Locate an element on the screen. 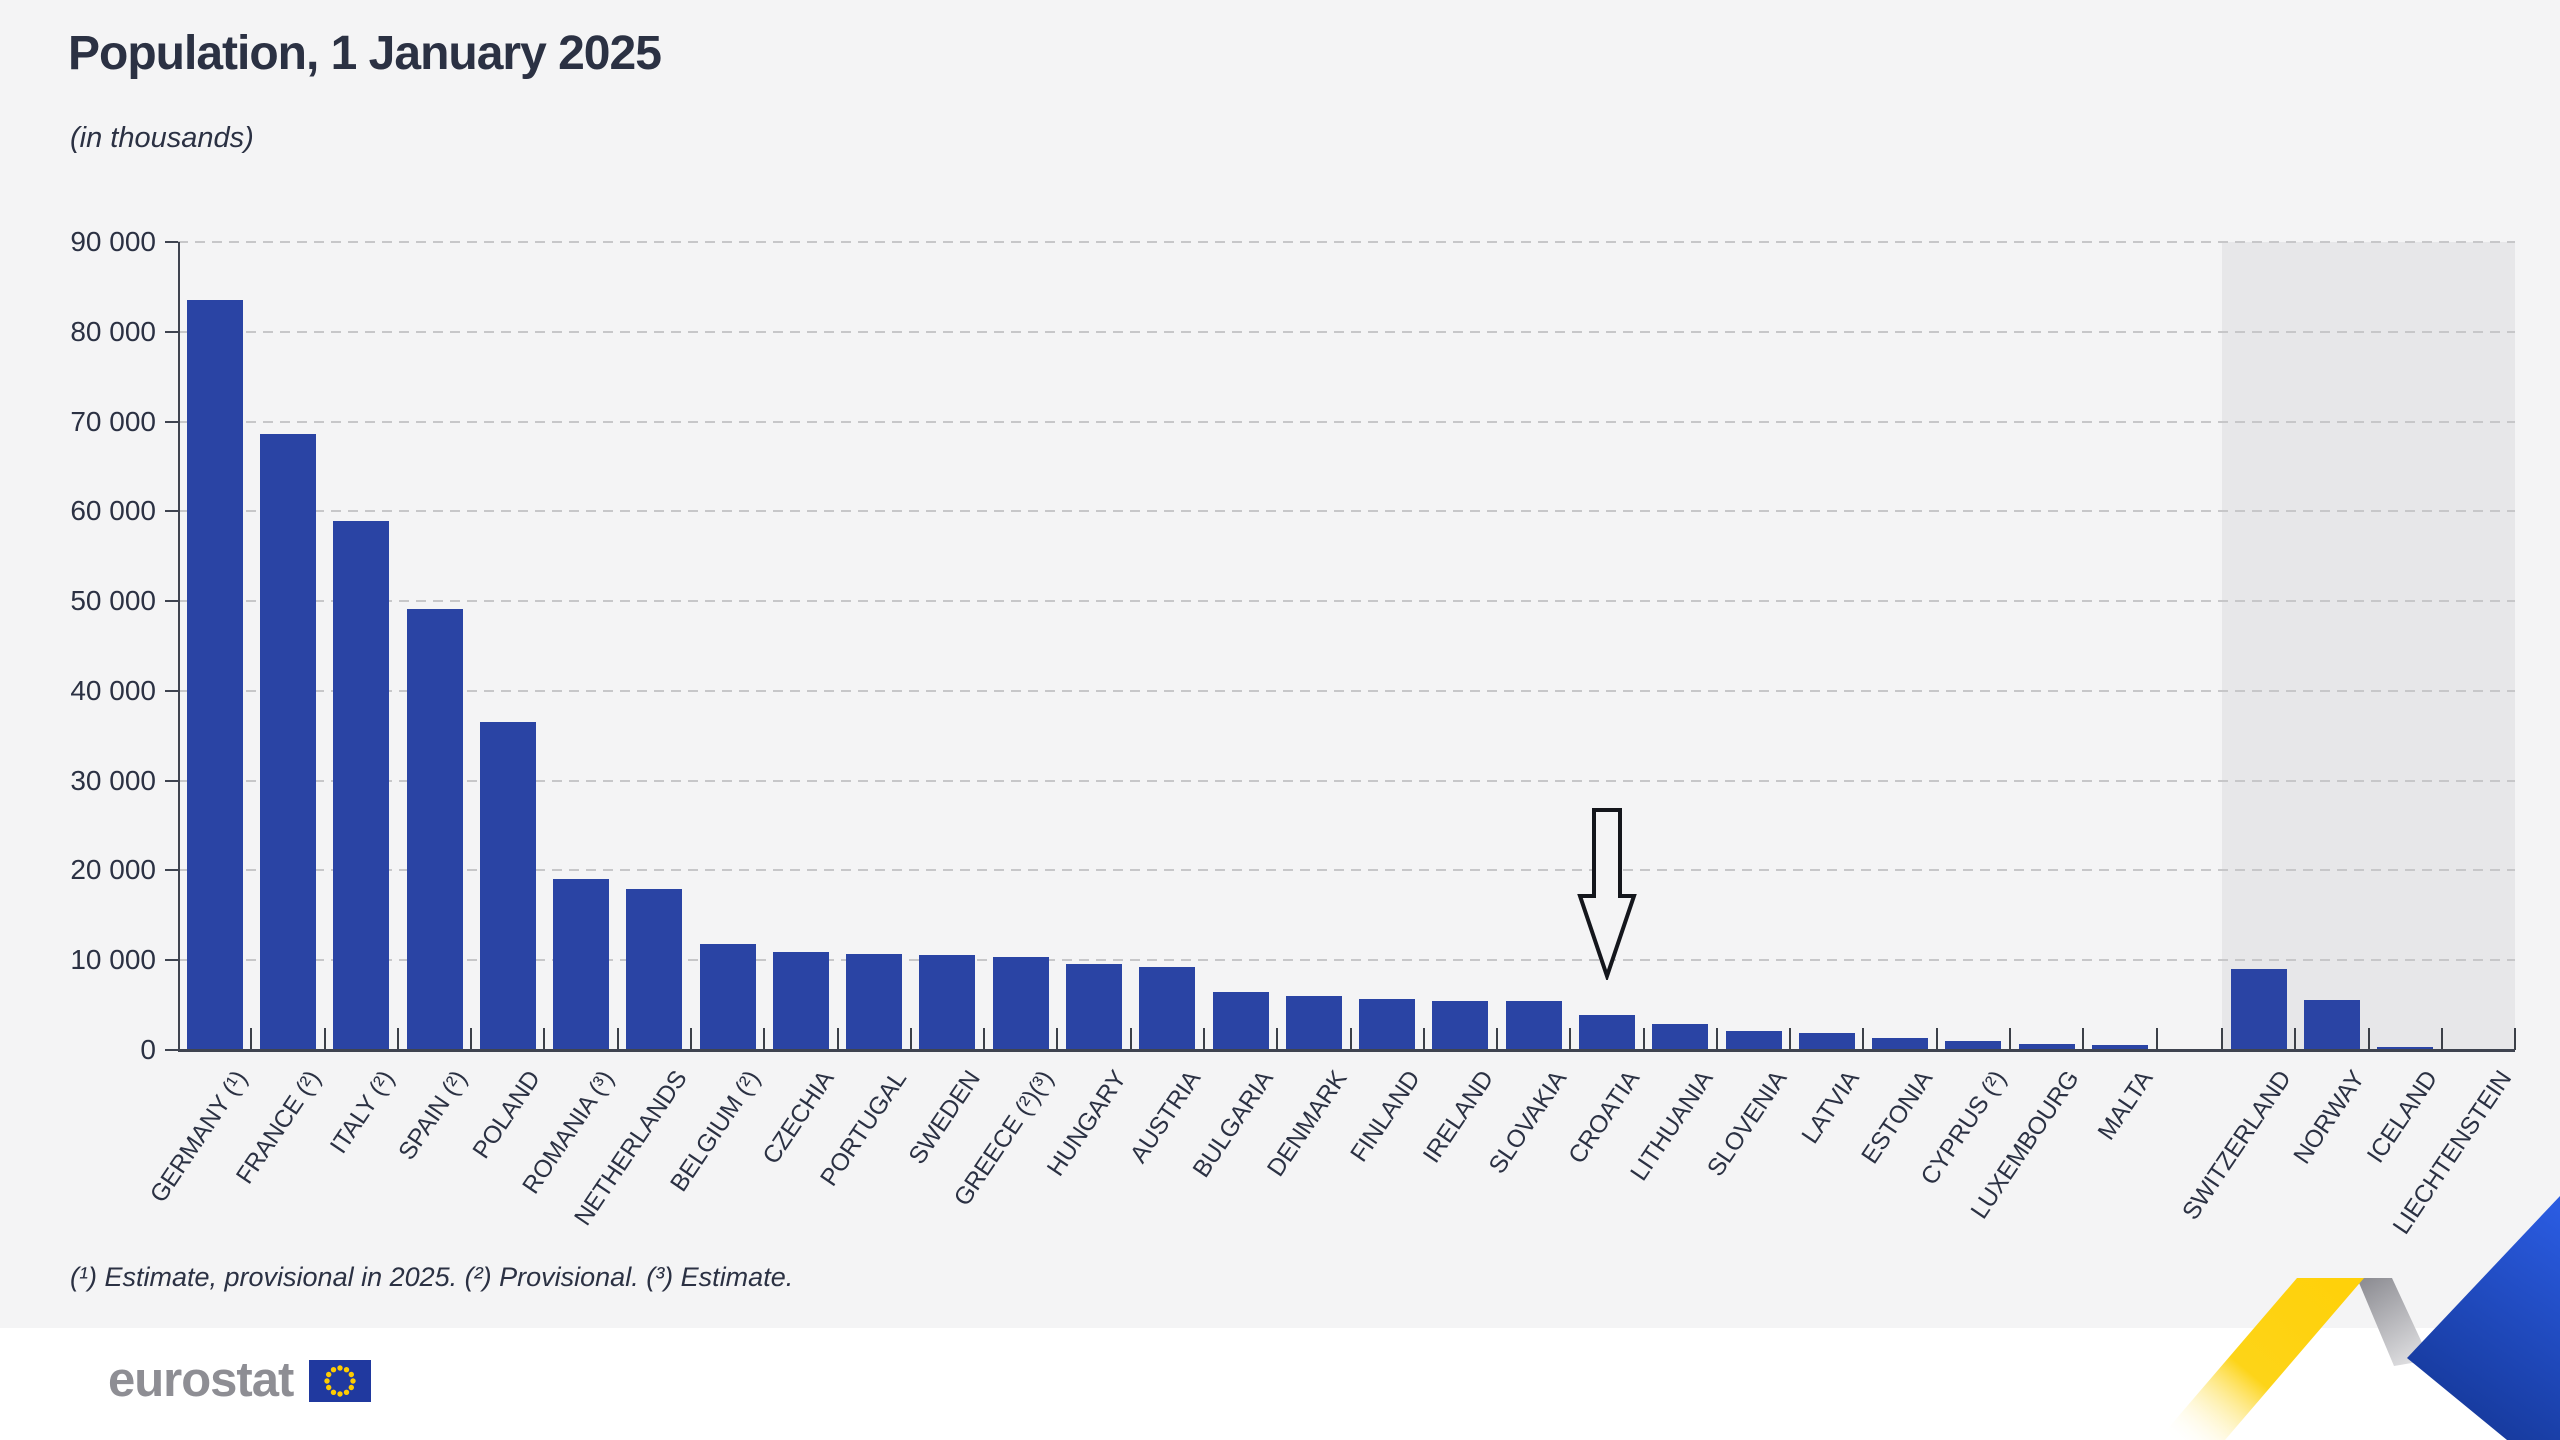  page-title: Population, 1 January 2025 is located at coordinates (365, 53).